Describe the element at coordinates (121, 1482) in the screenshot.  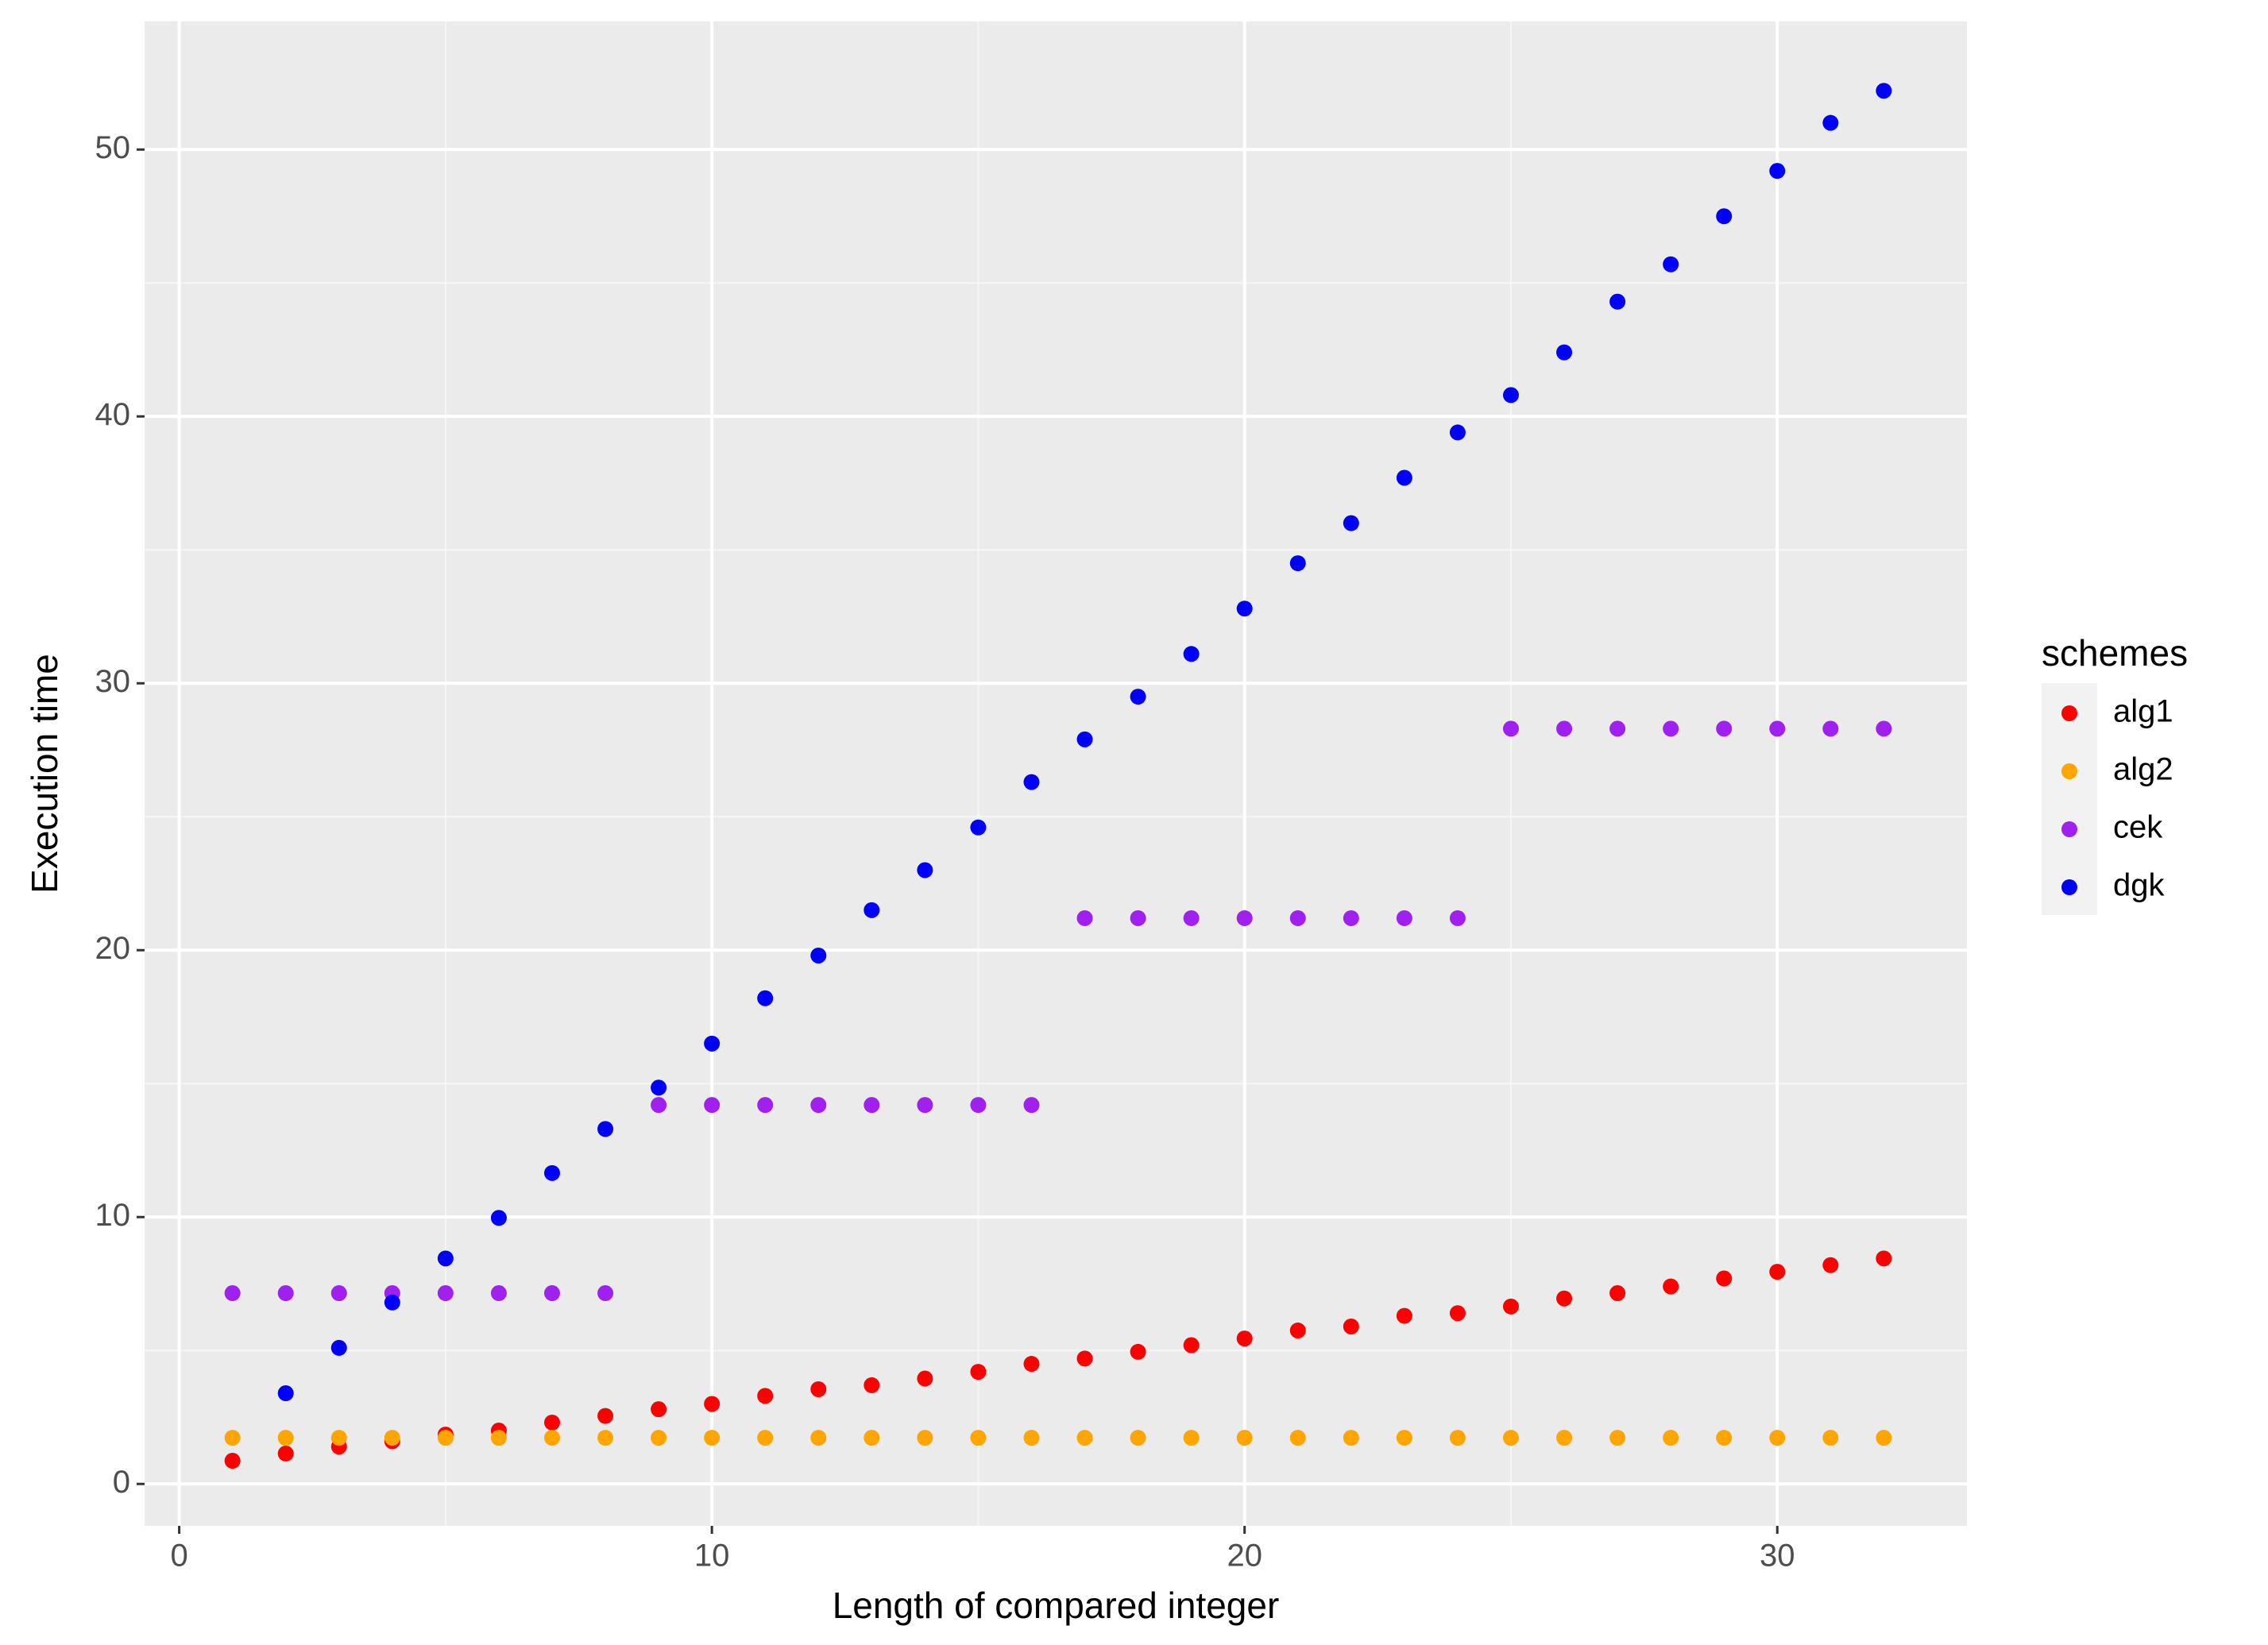
I see `y-tick-label: 0` at that location.